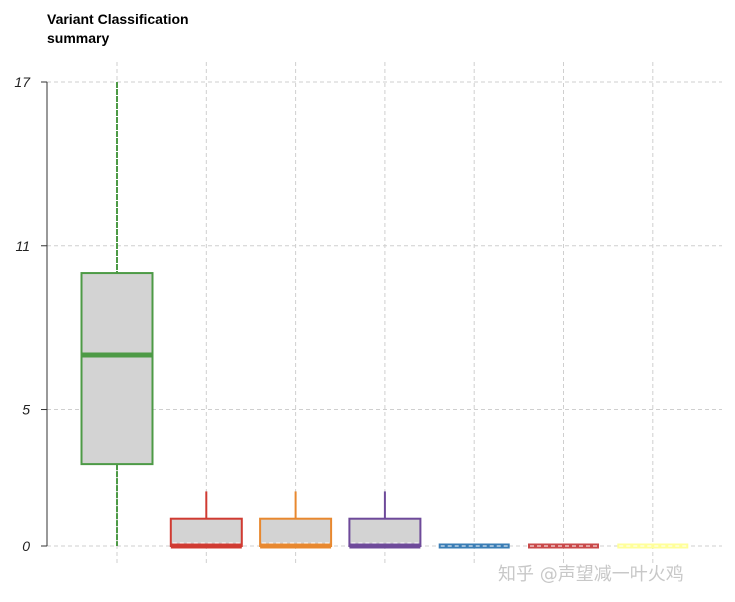  What do you see at coordinates (591, 574) in the screenshot?
I see `watermark-text: 知乎 @声望减一叶火鸡` at bounding box center [591, 574].